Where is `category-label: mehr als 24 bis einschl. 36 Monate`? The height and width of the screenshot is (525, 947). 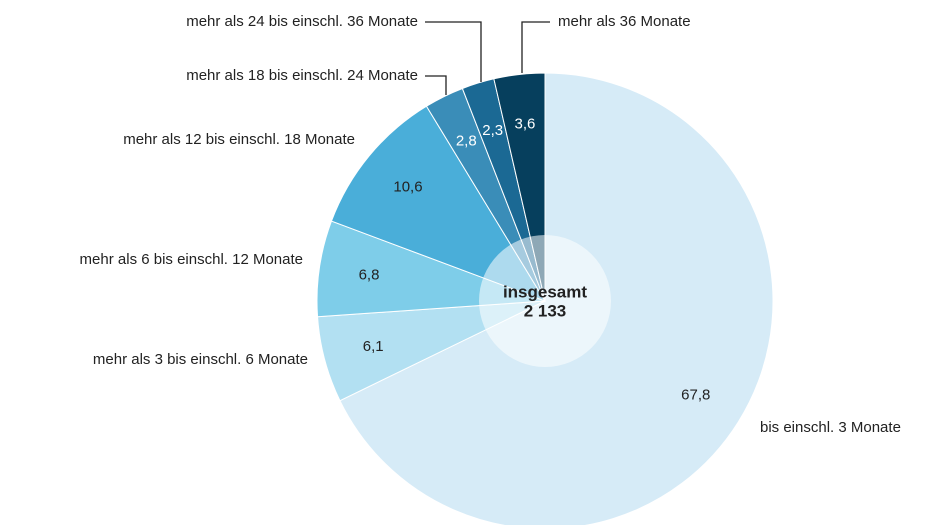 category-label: mehr als 24 bis einschl. 36 Monate is located at coordinates (302, 21).